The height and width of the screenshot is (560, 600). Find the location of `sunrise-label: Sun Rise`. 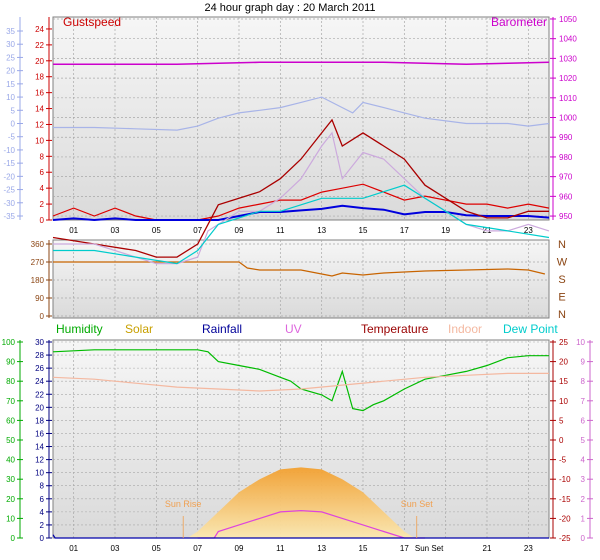

sunrise-label: Sun Rise is located at coordinates (183, 504).